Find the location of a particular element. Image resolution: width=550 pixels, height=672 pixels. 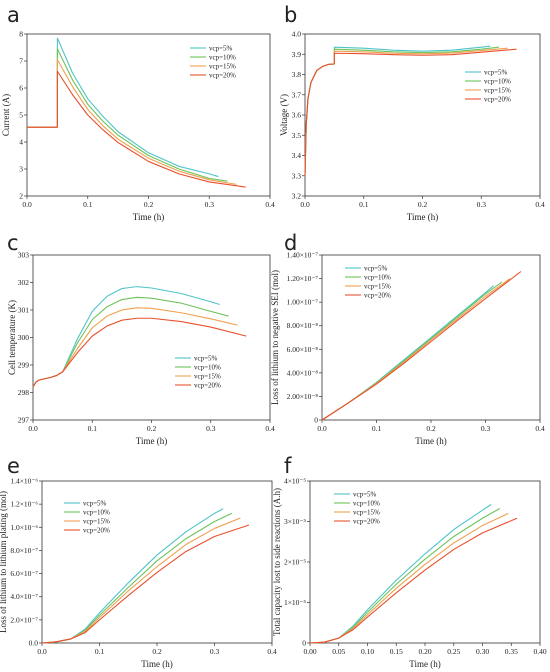

y-axis-title: Loss of lithium to lithium plating (mol) is located at coordinates (4, 562).